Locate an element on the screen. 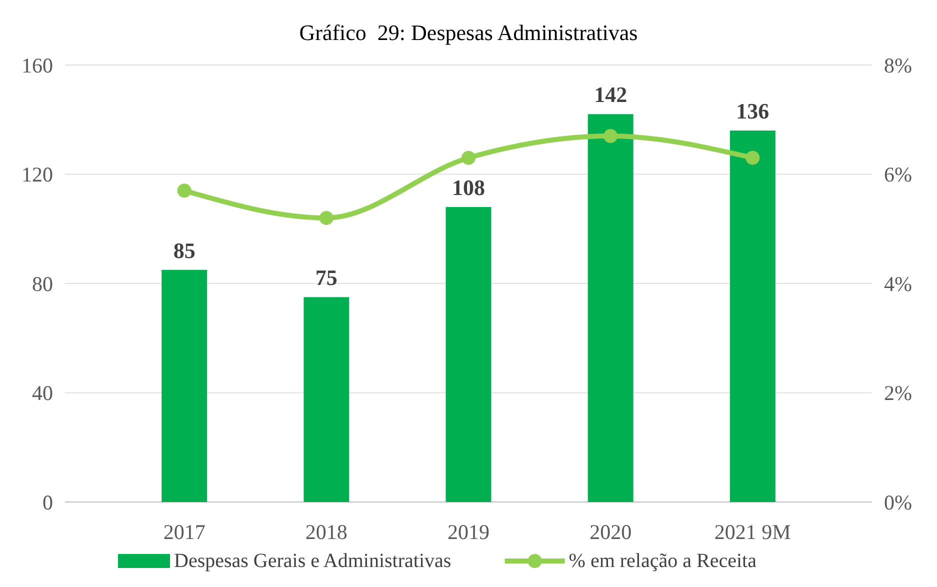 The width and height of the screenshot is (937, 587). y-tick-label: 80 is located at coordinates (42, 284).